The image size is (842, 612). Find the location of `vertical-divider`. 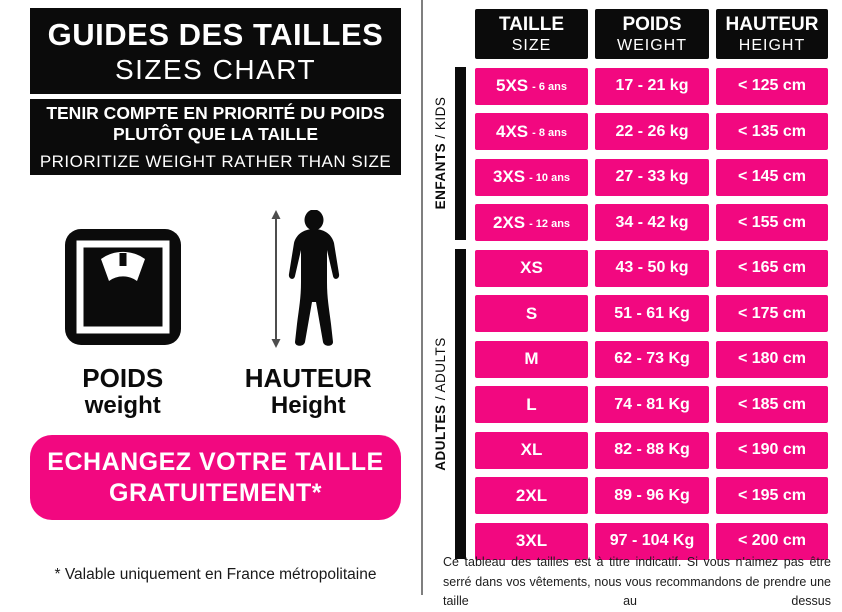

vertical-divider is located at coordinates (422, 297).